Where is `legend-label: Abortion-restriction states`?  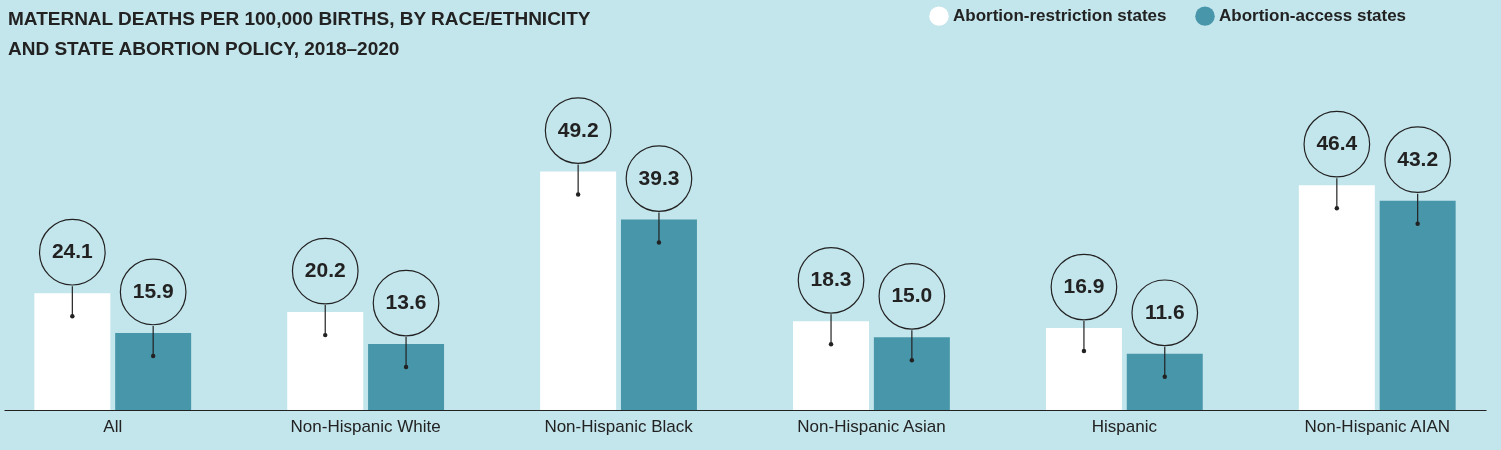
legend-label: Abortion-restriction states is located at coordinates (1060, 16).